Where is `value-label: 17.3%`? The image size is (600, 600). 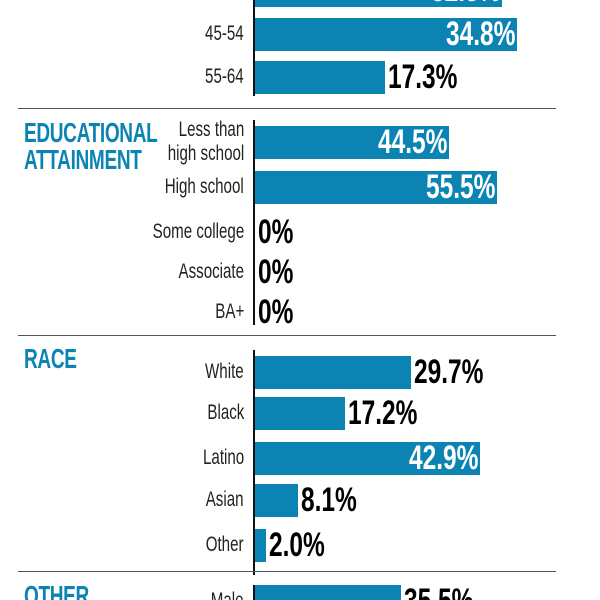
value-label: 17.3% is located at coordinates (423, 77).